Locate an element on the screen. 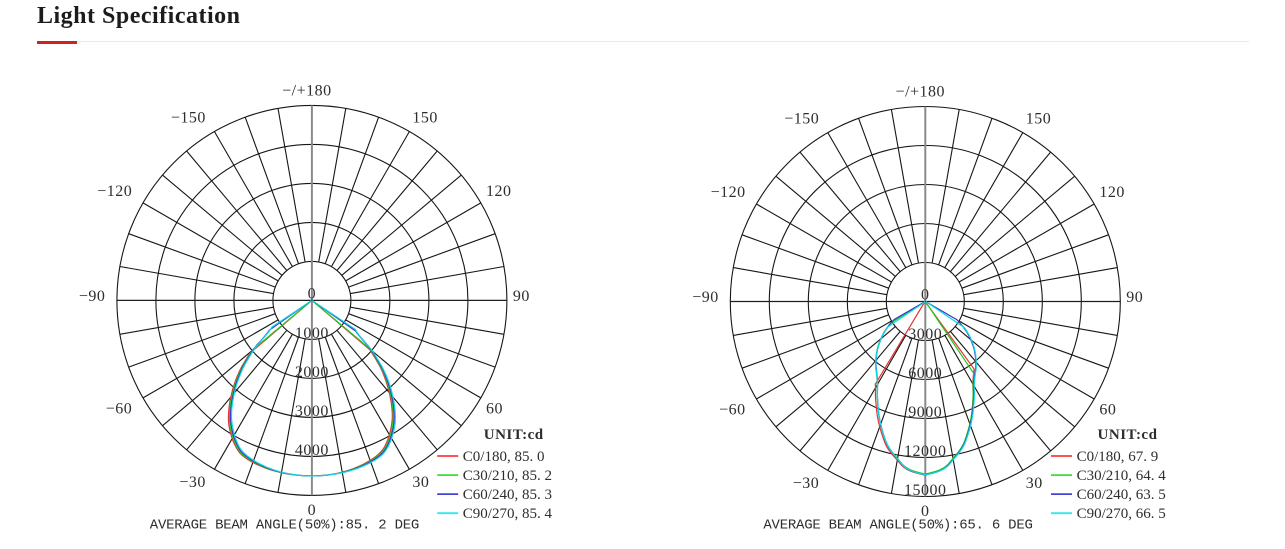 The image size is (1285, 549). svg-text: 4000 is located at coordinates (312, 450).